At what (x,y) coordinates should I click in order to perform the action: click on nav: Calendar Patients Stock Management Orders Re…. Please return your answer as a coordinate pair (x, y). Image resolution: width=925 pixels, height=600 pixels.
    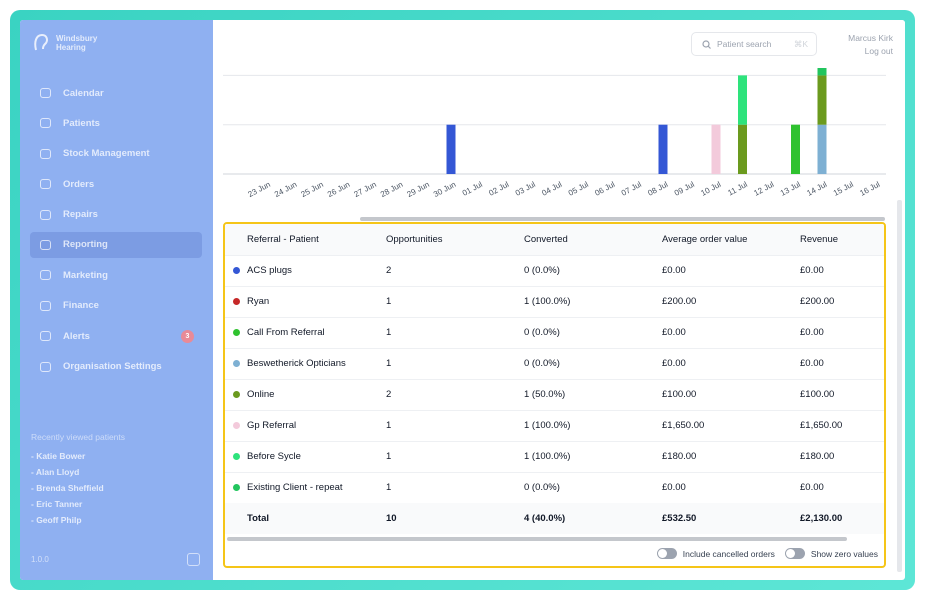
    Looking at the image, I should click on (116, 232).